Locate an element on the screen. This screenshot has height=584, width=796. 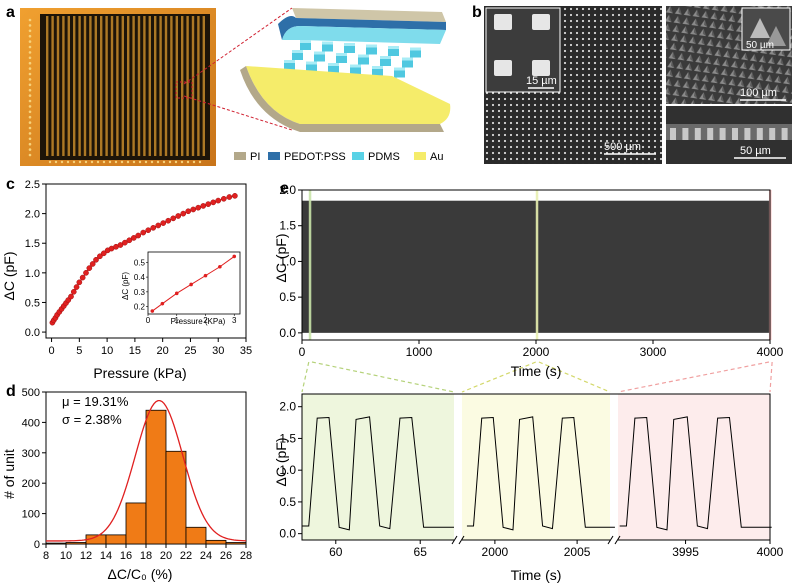
c-ytick-label: 2.5 is located at coordinates (32, 185).